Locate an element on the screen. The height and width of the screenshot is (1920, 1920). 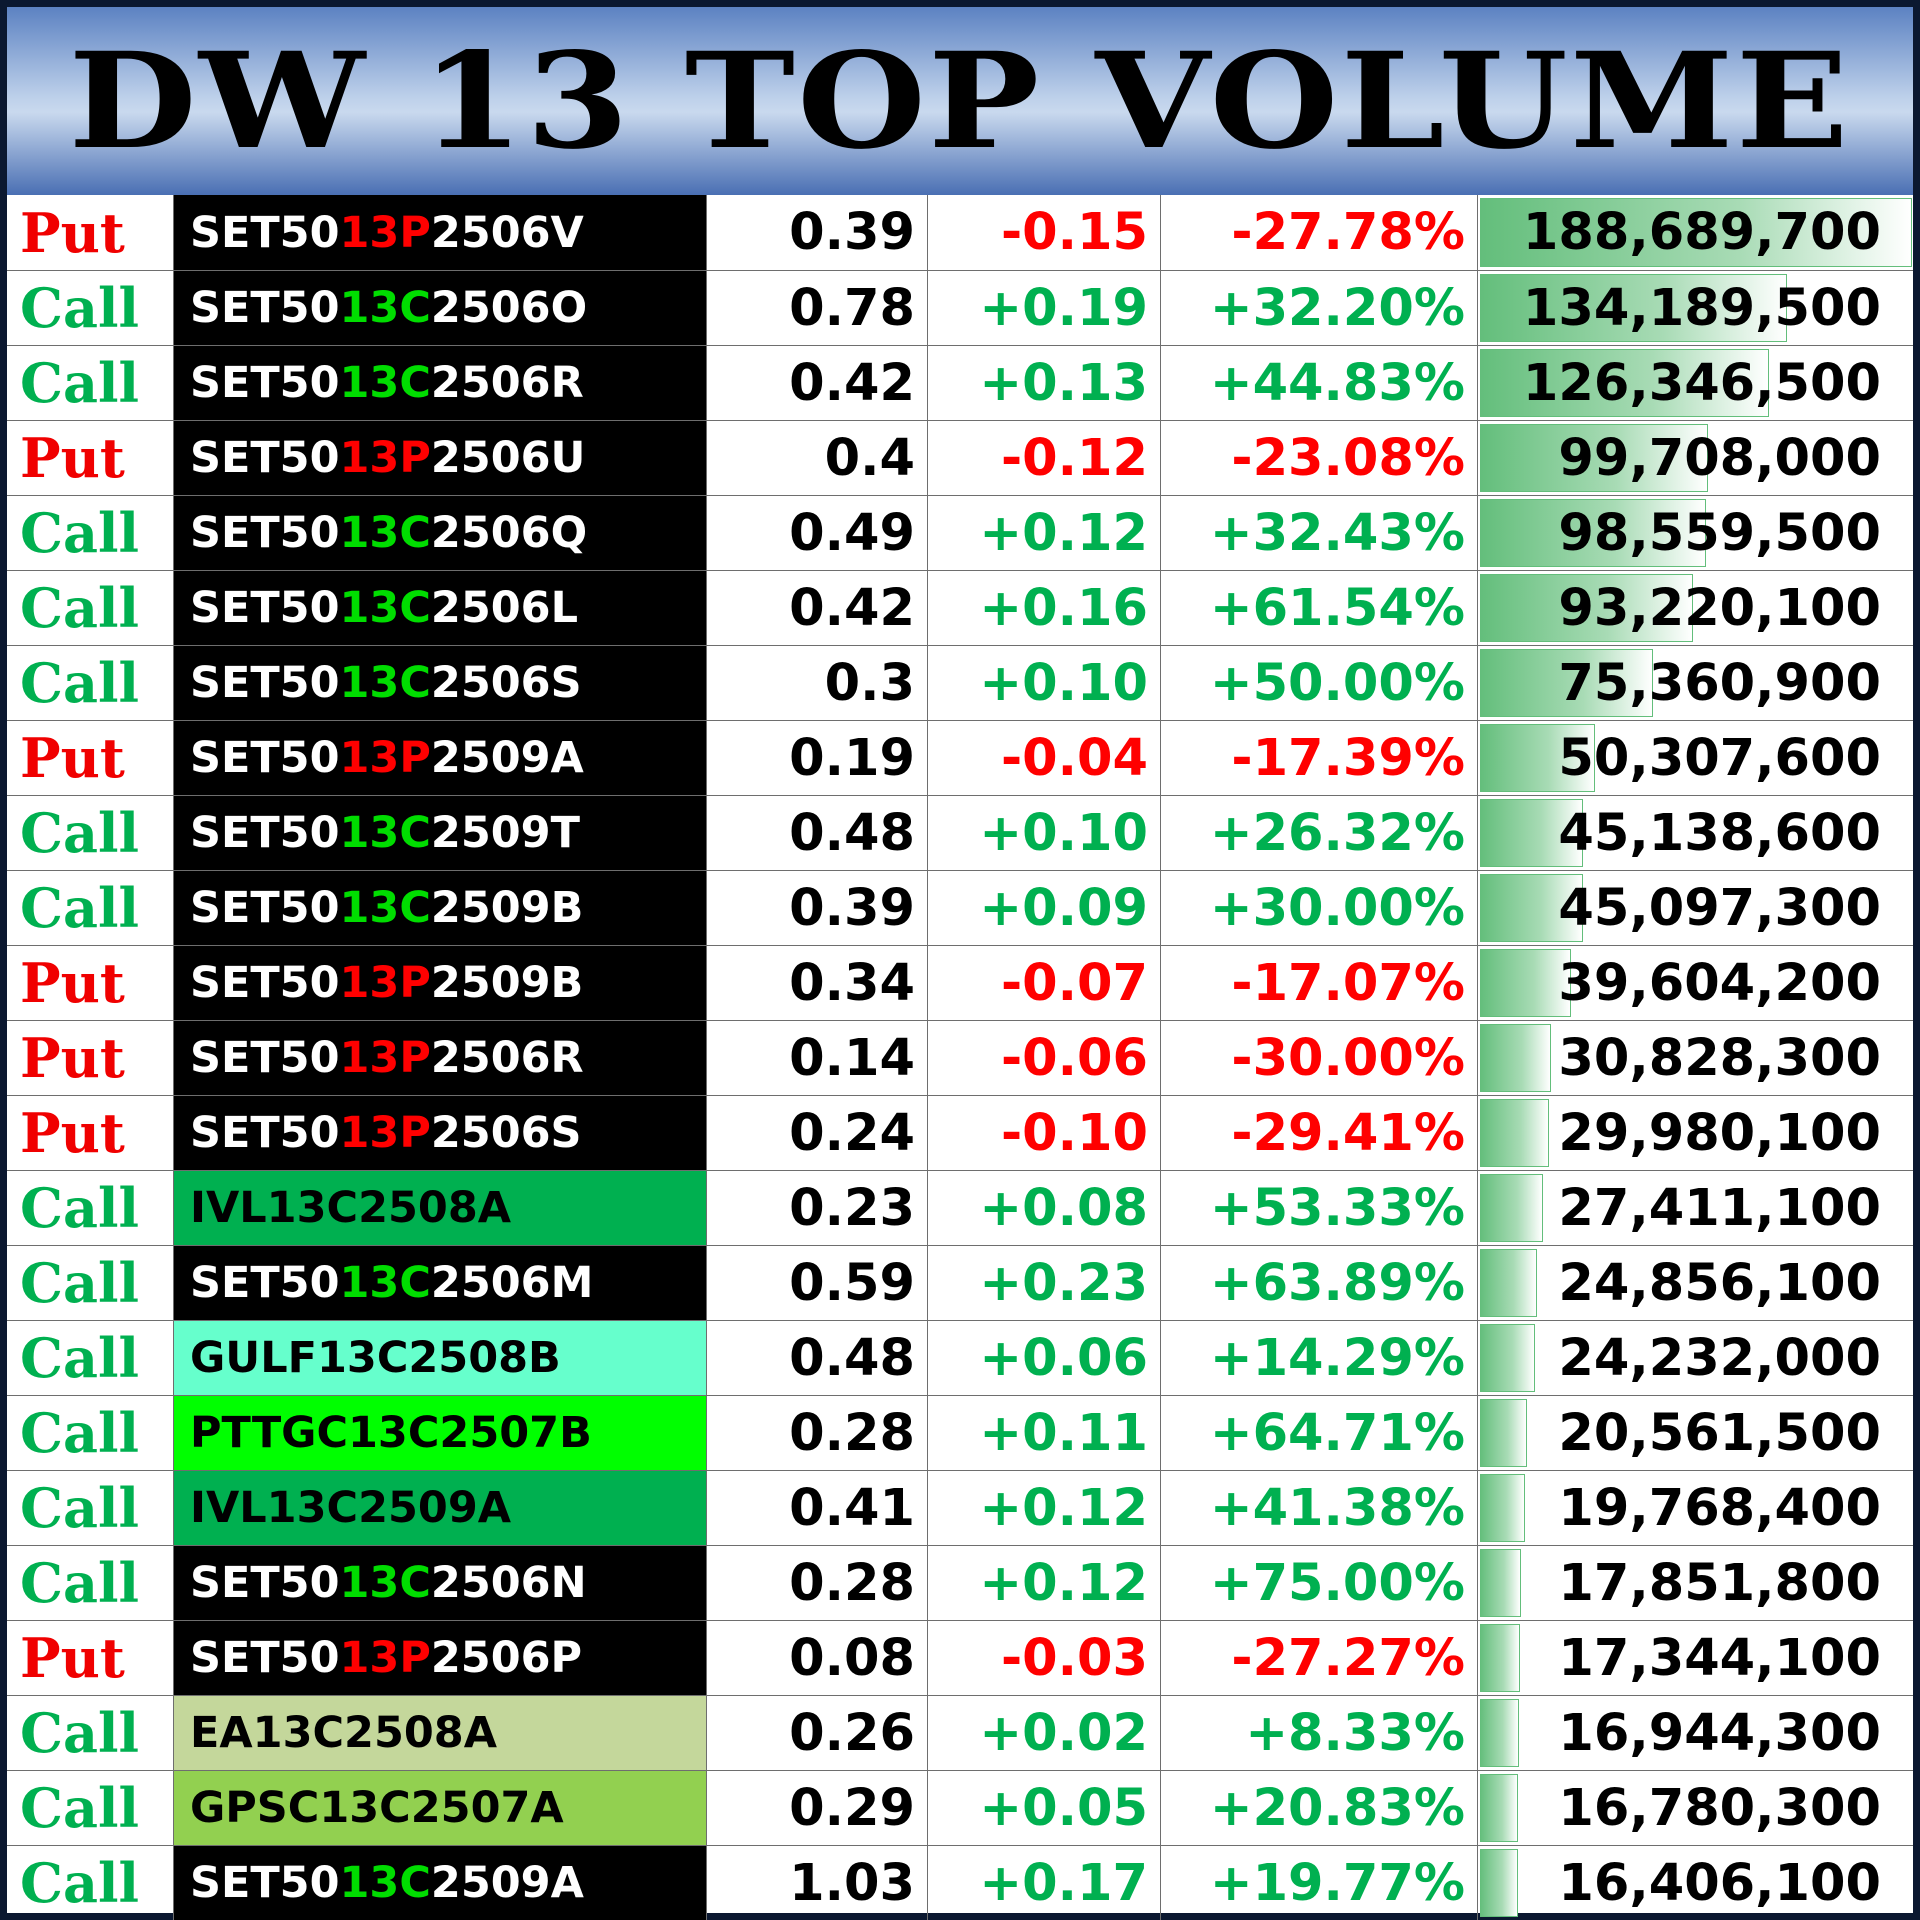
price-change: -0.07 is located at coordinates (1044, 983).